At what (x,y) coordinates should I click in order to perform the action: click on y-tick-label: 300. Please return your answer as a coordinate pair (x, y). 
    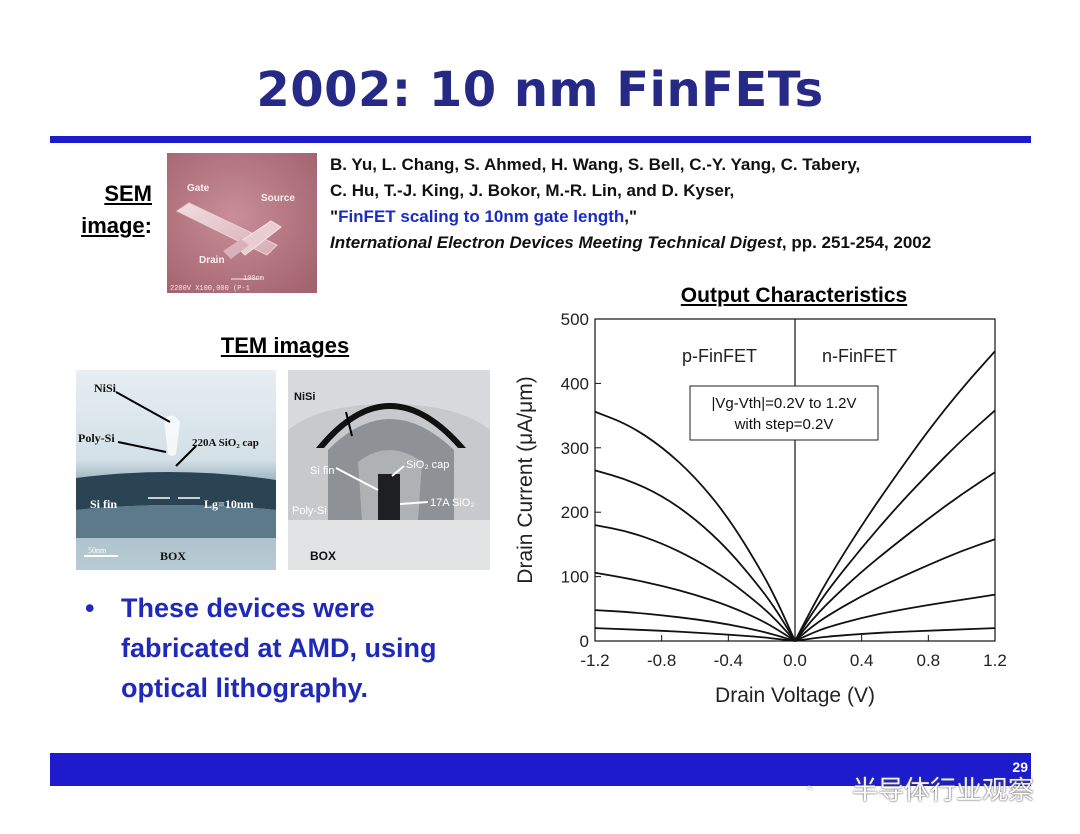
    Looking at the image, I should click on (575, 448).